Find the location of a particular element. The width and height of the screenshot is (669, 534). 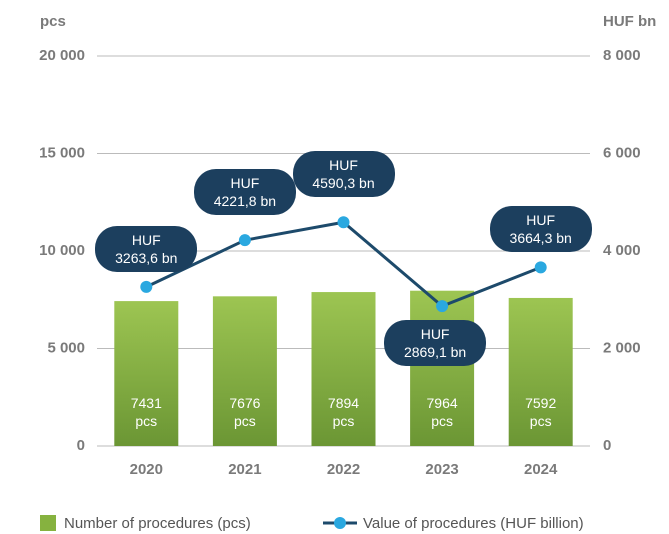

y2-tick-label: 2 000 is located at coordinates (622, 347).